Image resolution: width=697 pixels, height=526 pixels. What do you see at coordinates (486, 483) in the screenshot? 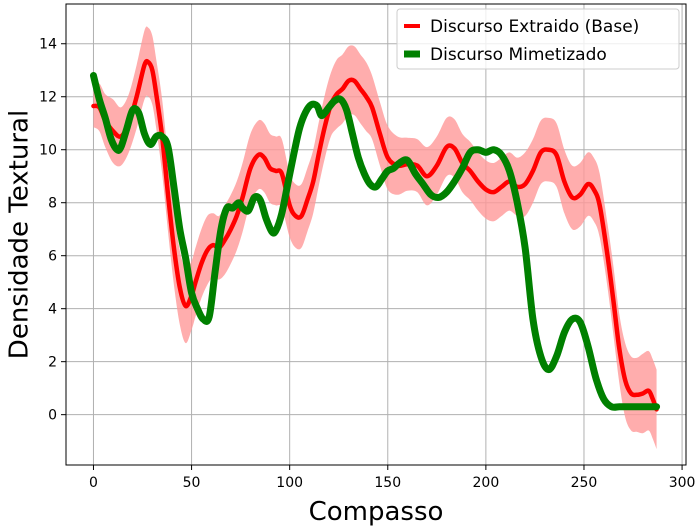
I see `x-tick-label: 200` at bounding box center [486, 483].